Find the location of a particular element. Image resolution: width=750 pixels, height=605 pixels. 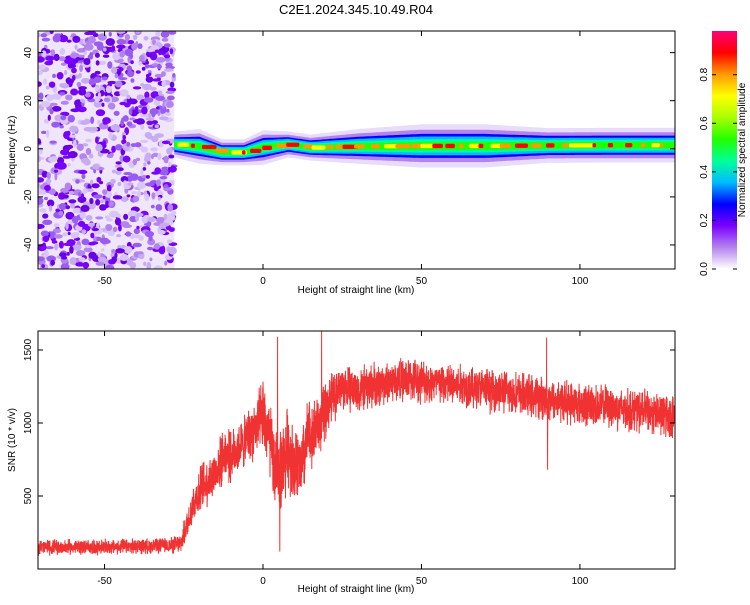

snr-xlabel: Height of straight line (km) is located at coordinates (356, 589).